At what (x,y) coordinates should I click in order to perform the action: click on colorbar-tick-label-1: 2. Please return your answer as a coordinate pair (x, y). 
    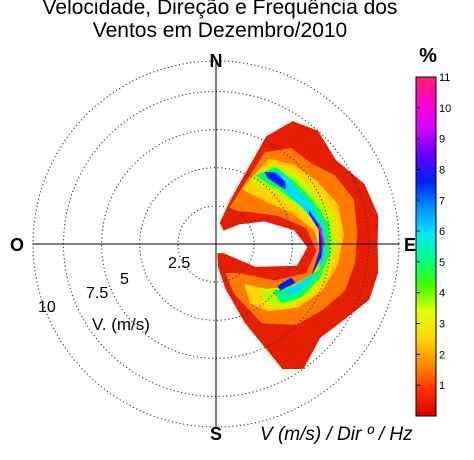
    Looking at the image, I should click on (442, 355).